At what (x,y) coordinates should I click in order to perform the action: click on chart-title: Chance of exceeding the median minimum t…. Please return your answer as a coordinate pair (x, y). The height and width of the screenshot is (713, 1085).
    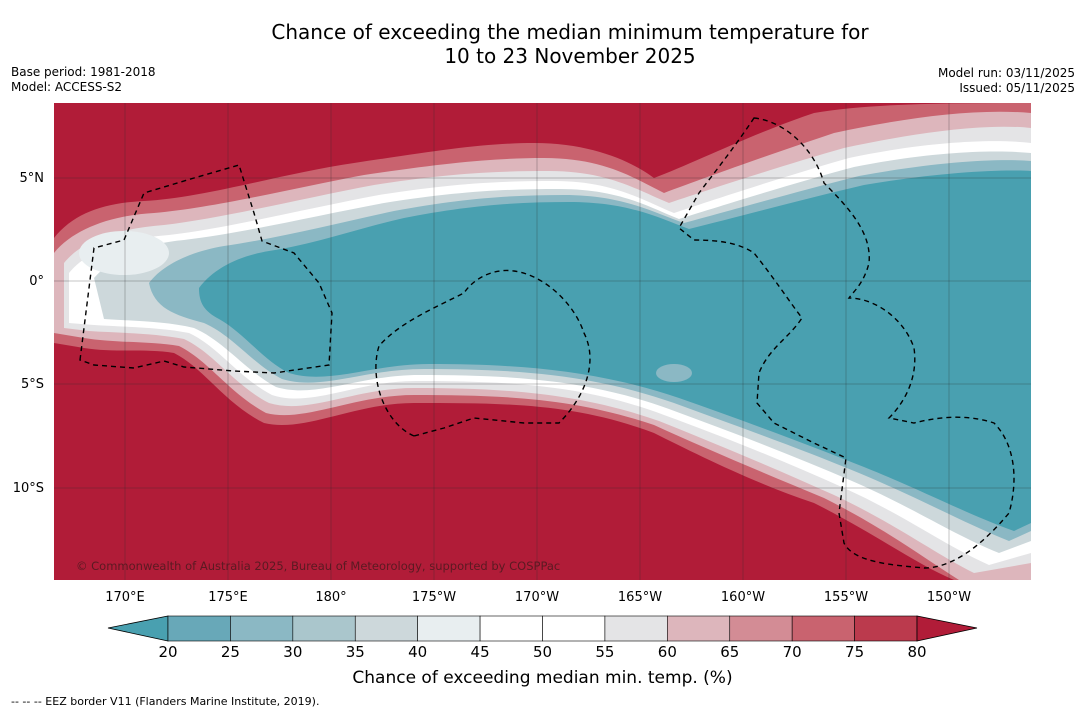
    Looking at the image, I should click on (570, 44).